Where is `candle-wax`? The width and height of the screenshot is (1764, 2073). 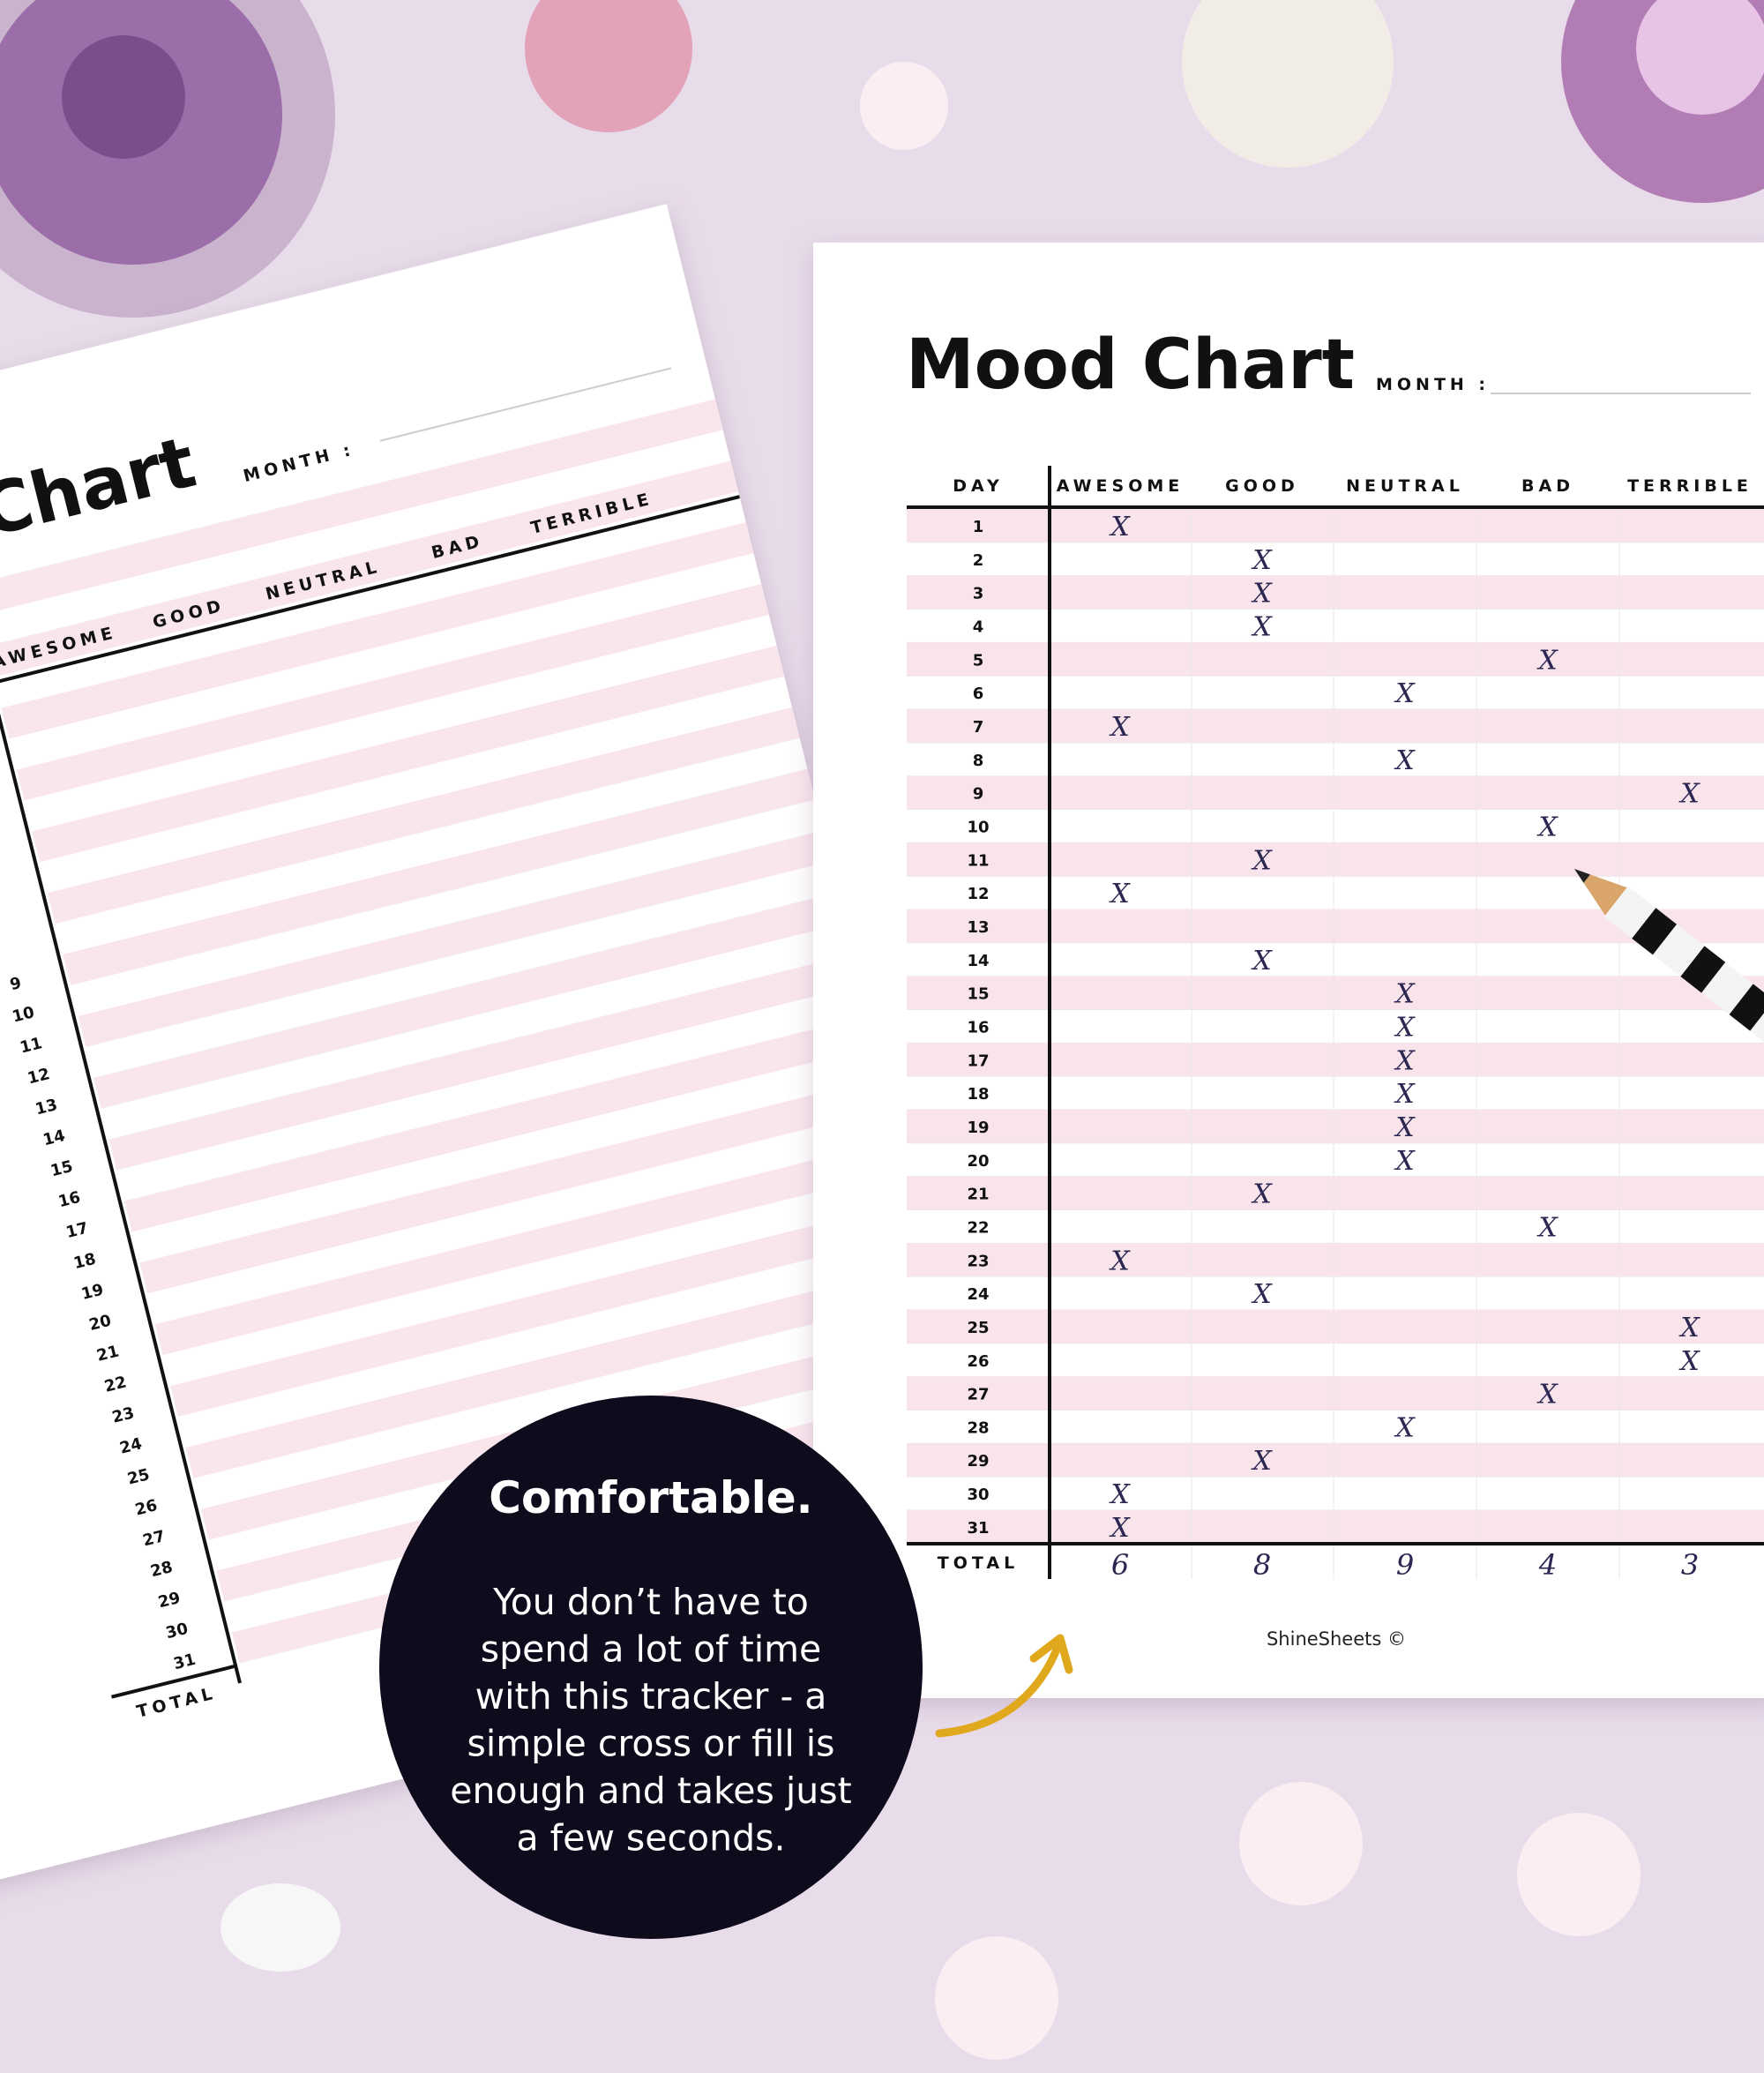 candle-wax is located at coordinates (1700, 57).